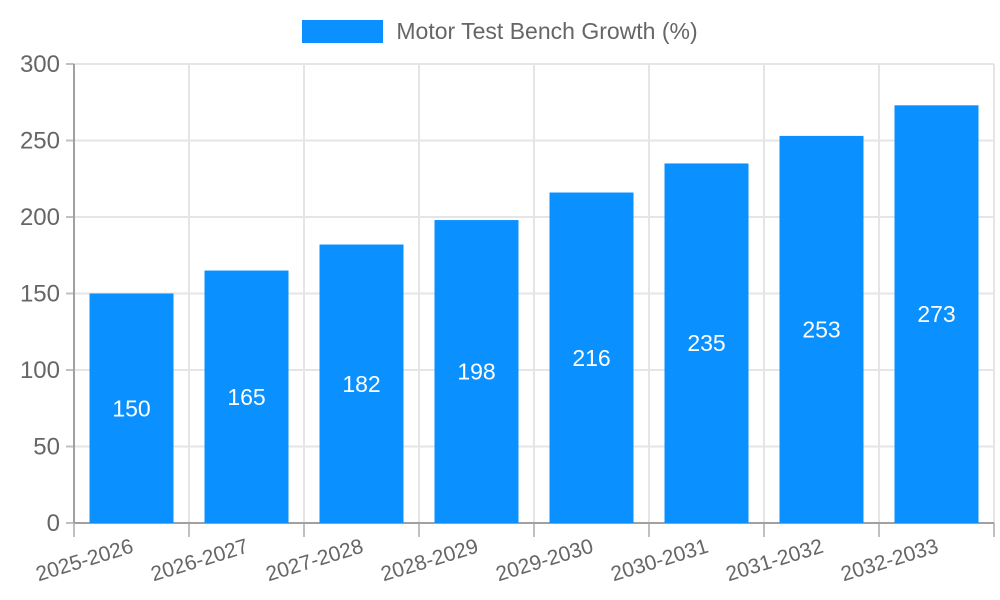 Image resolution: width=1000 pixels, height=600 pixels. I want to click on x-tick-label: 2030-2031, so click(659, 560).